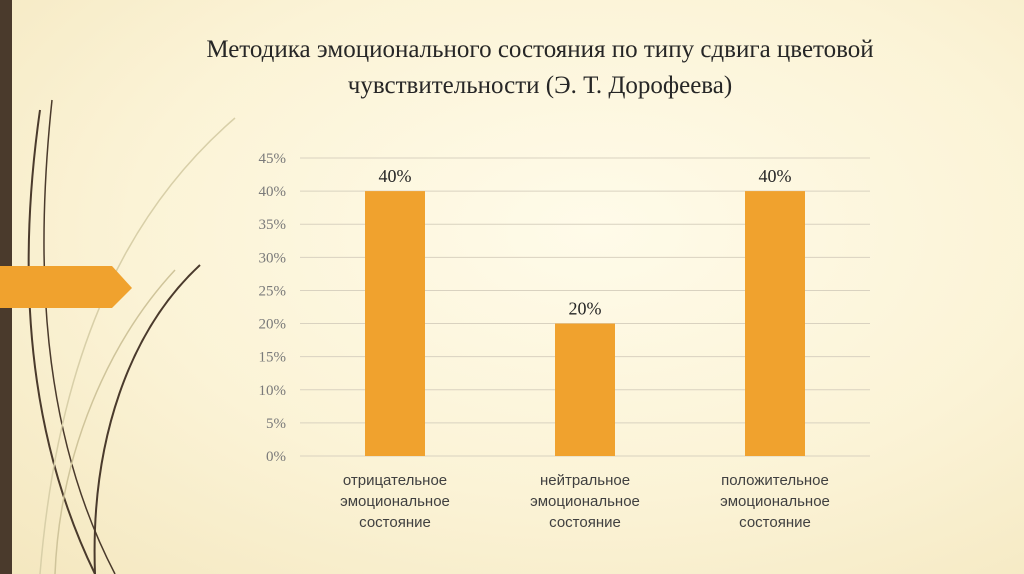 This screenshot has width=1024, height=574. I want to click on y-tick-label: 35%, so click(273, 225).